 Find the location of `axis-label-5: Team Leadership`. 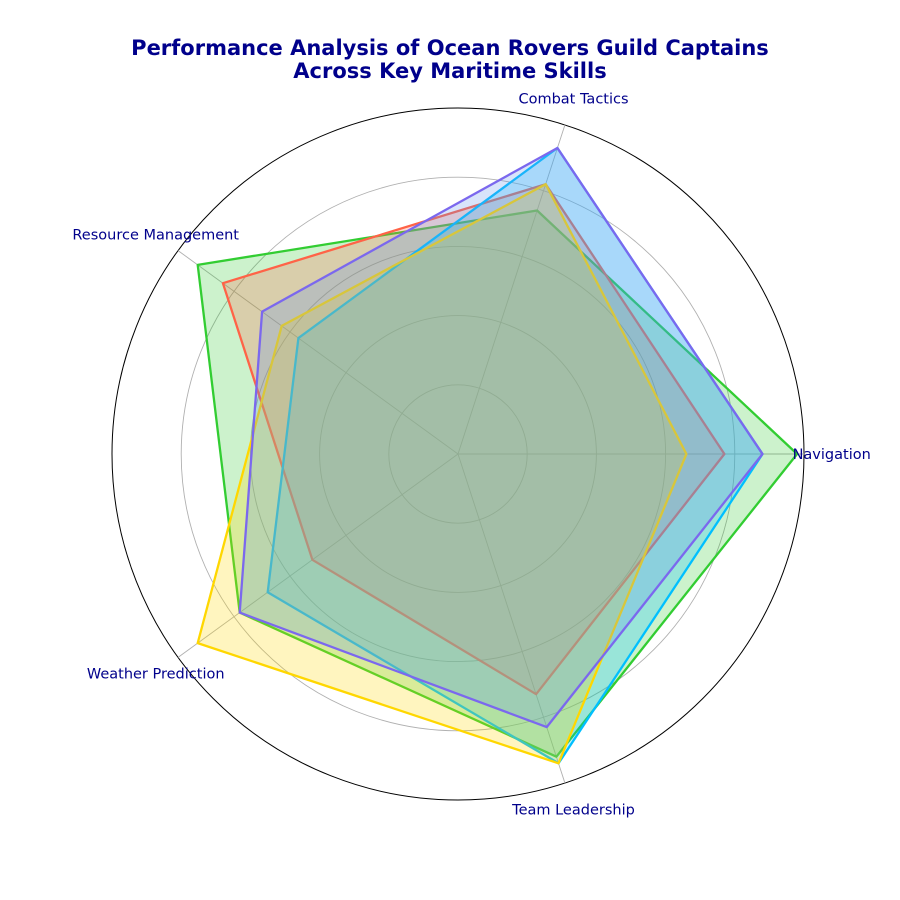

axis-label-5: Team Leadership is located at coordinates (573, 810).